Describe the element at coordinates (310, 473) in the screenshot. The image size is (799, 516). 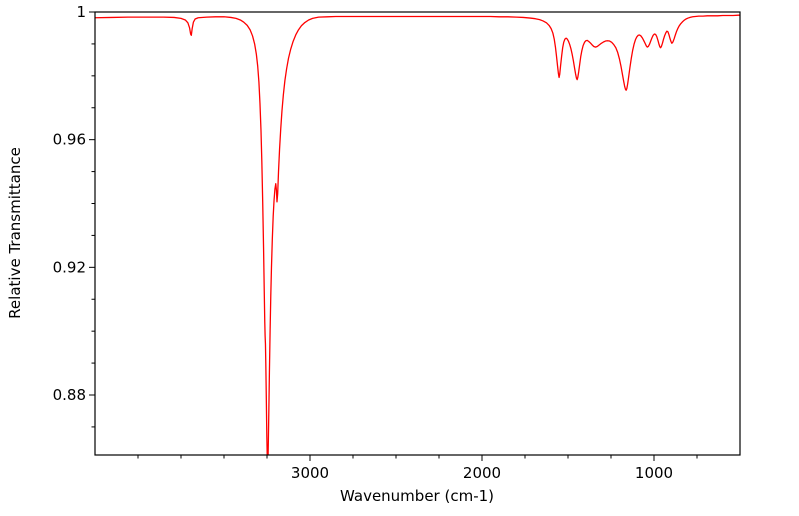
I see `x-tick-label: 3000` at that location.